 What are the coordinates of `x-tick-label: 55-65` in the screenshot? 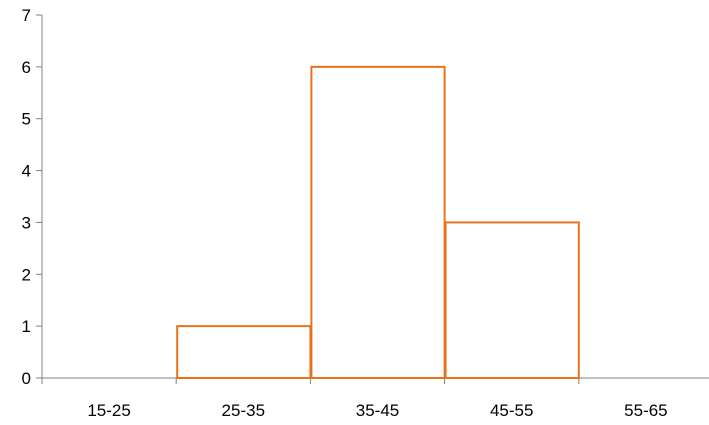 It's located at (645, 410).